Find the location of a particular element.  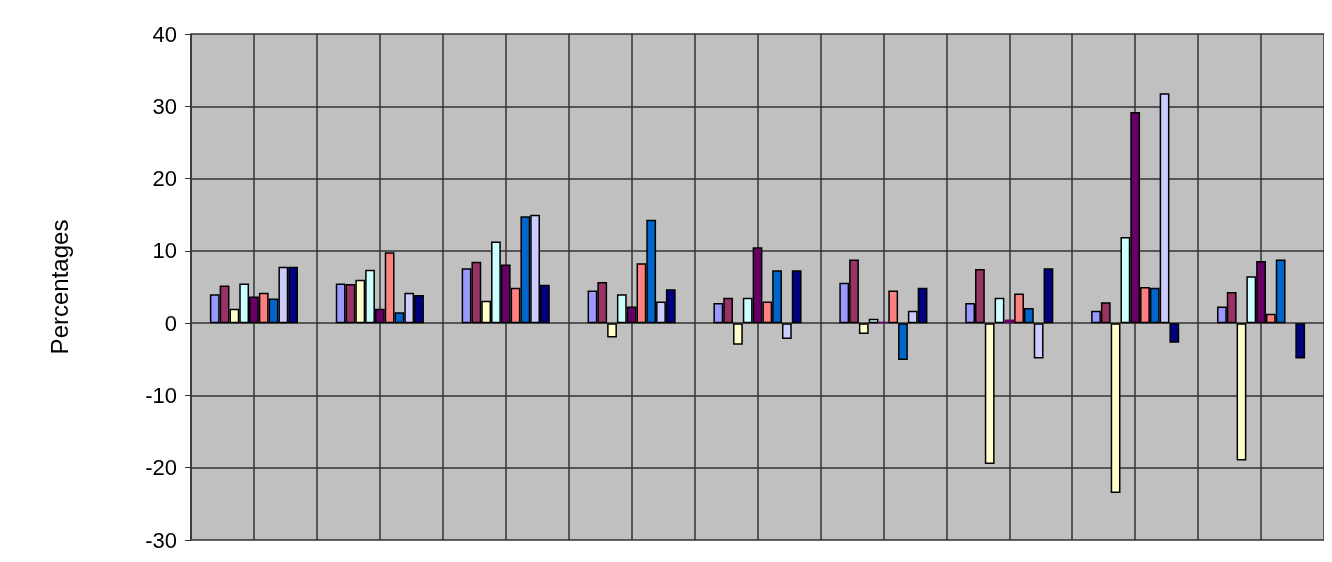

y-tick-label: 10 is located at coordinates (164, 251).